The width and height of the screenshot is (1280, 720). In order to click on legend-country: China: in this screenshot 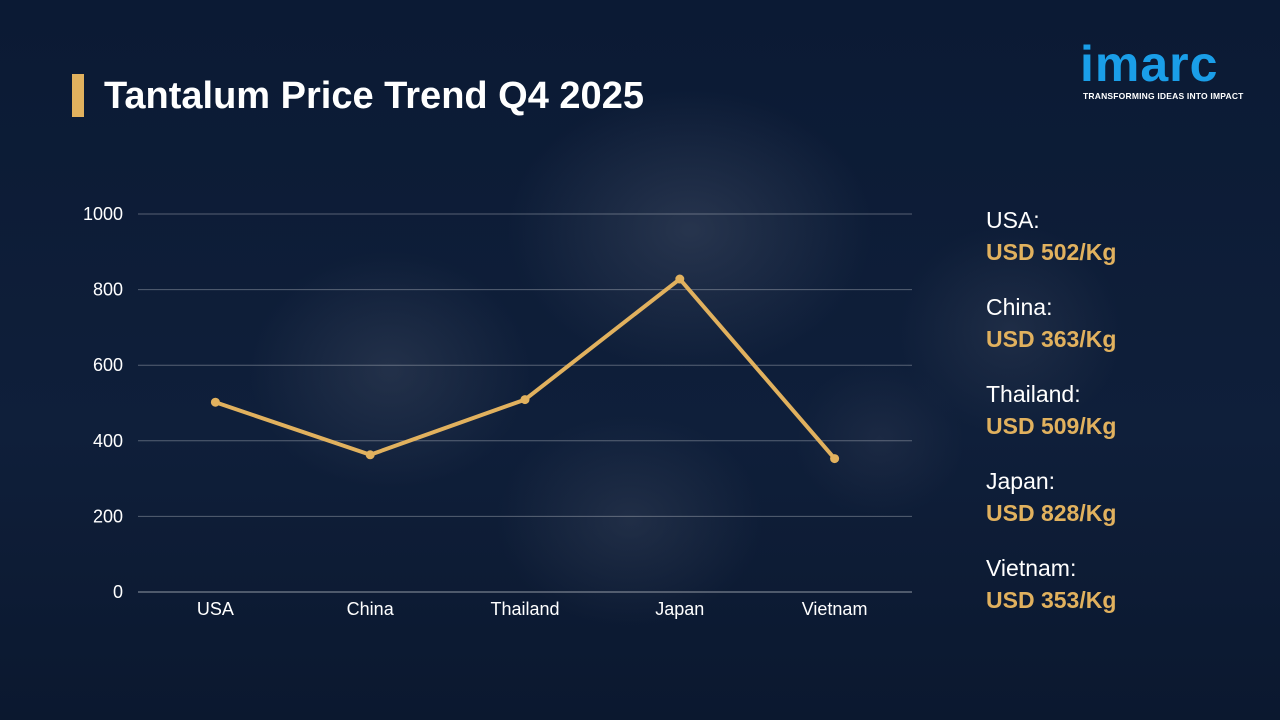, I will do `click(1019, 307)`.